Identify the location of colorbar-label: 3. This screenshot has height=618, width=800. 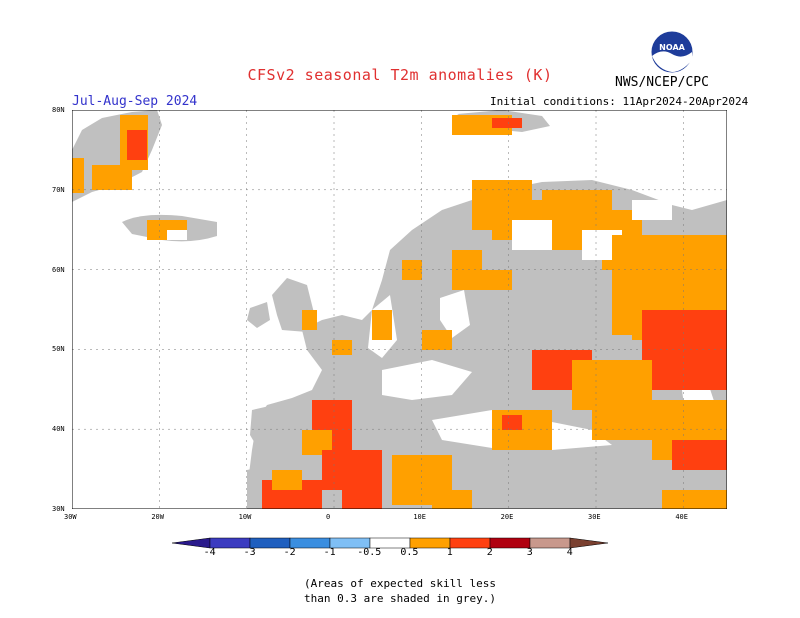
(529, 552).